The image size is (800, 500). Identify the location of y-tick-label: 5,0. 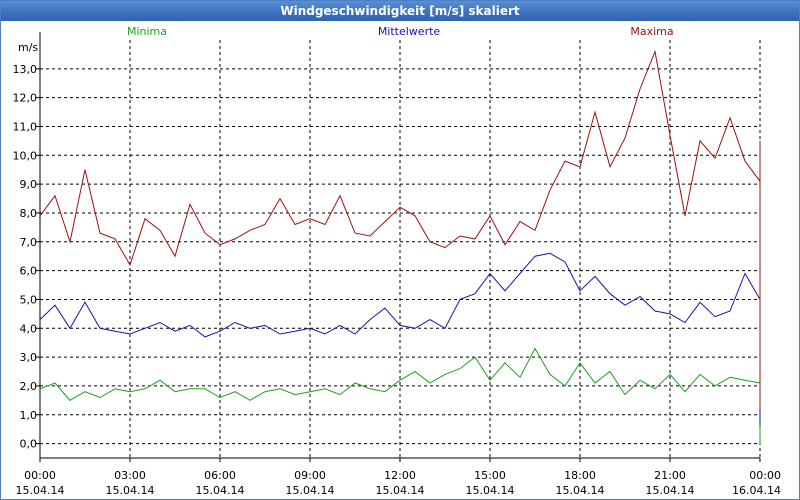
(29, 299).